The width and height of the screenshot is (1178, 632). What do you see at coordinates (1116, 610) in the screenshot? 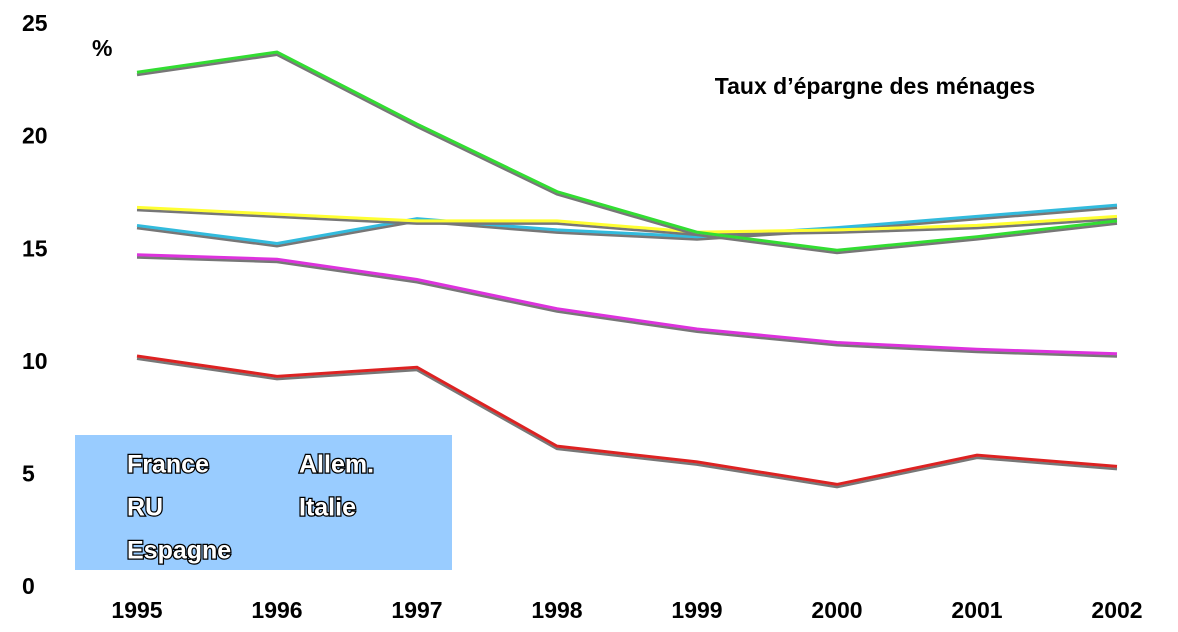
I see `x-tick-label: 2002` at bounding box center [1116, 610].